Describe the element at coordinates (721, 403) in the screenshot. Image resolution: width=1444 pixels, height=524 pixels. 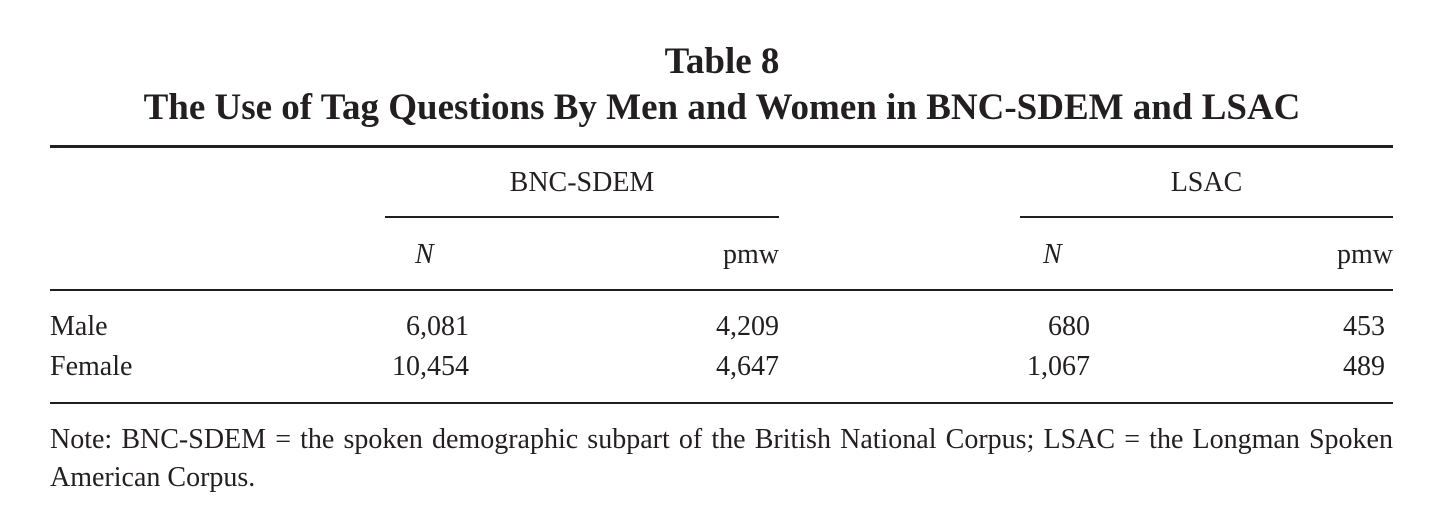
I see `bottom-rule` at that location.